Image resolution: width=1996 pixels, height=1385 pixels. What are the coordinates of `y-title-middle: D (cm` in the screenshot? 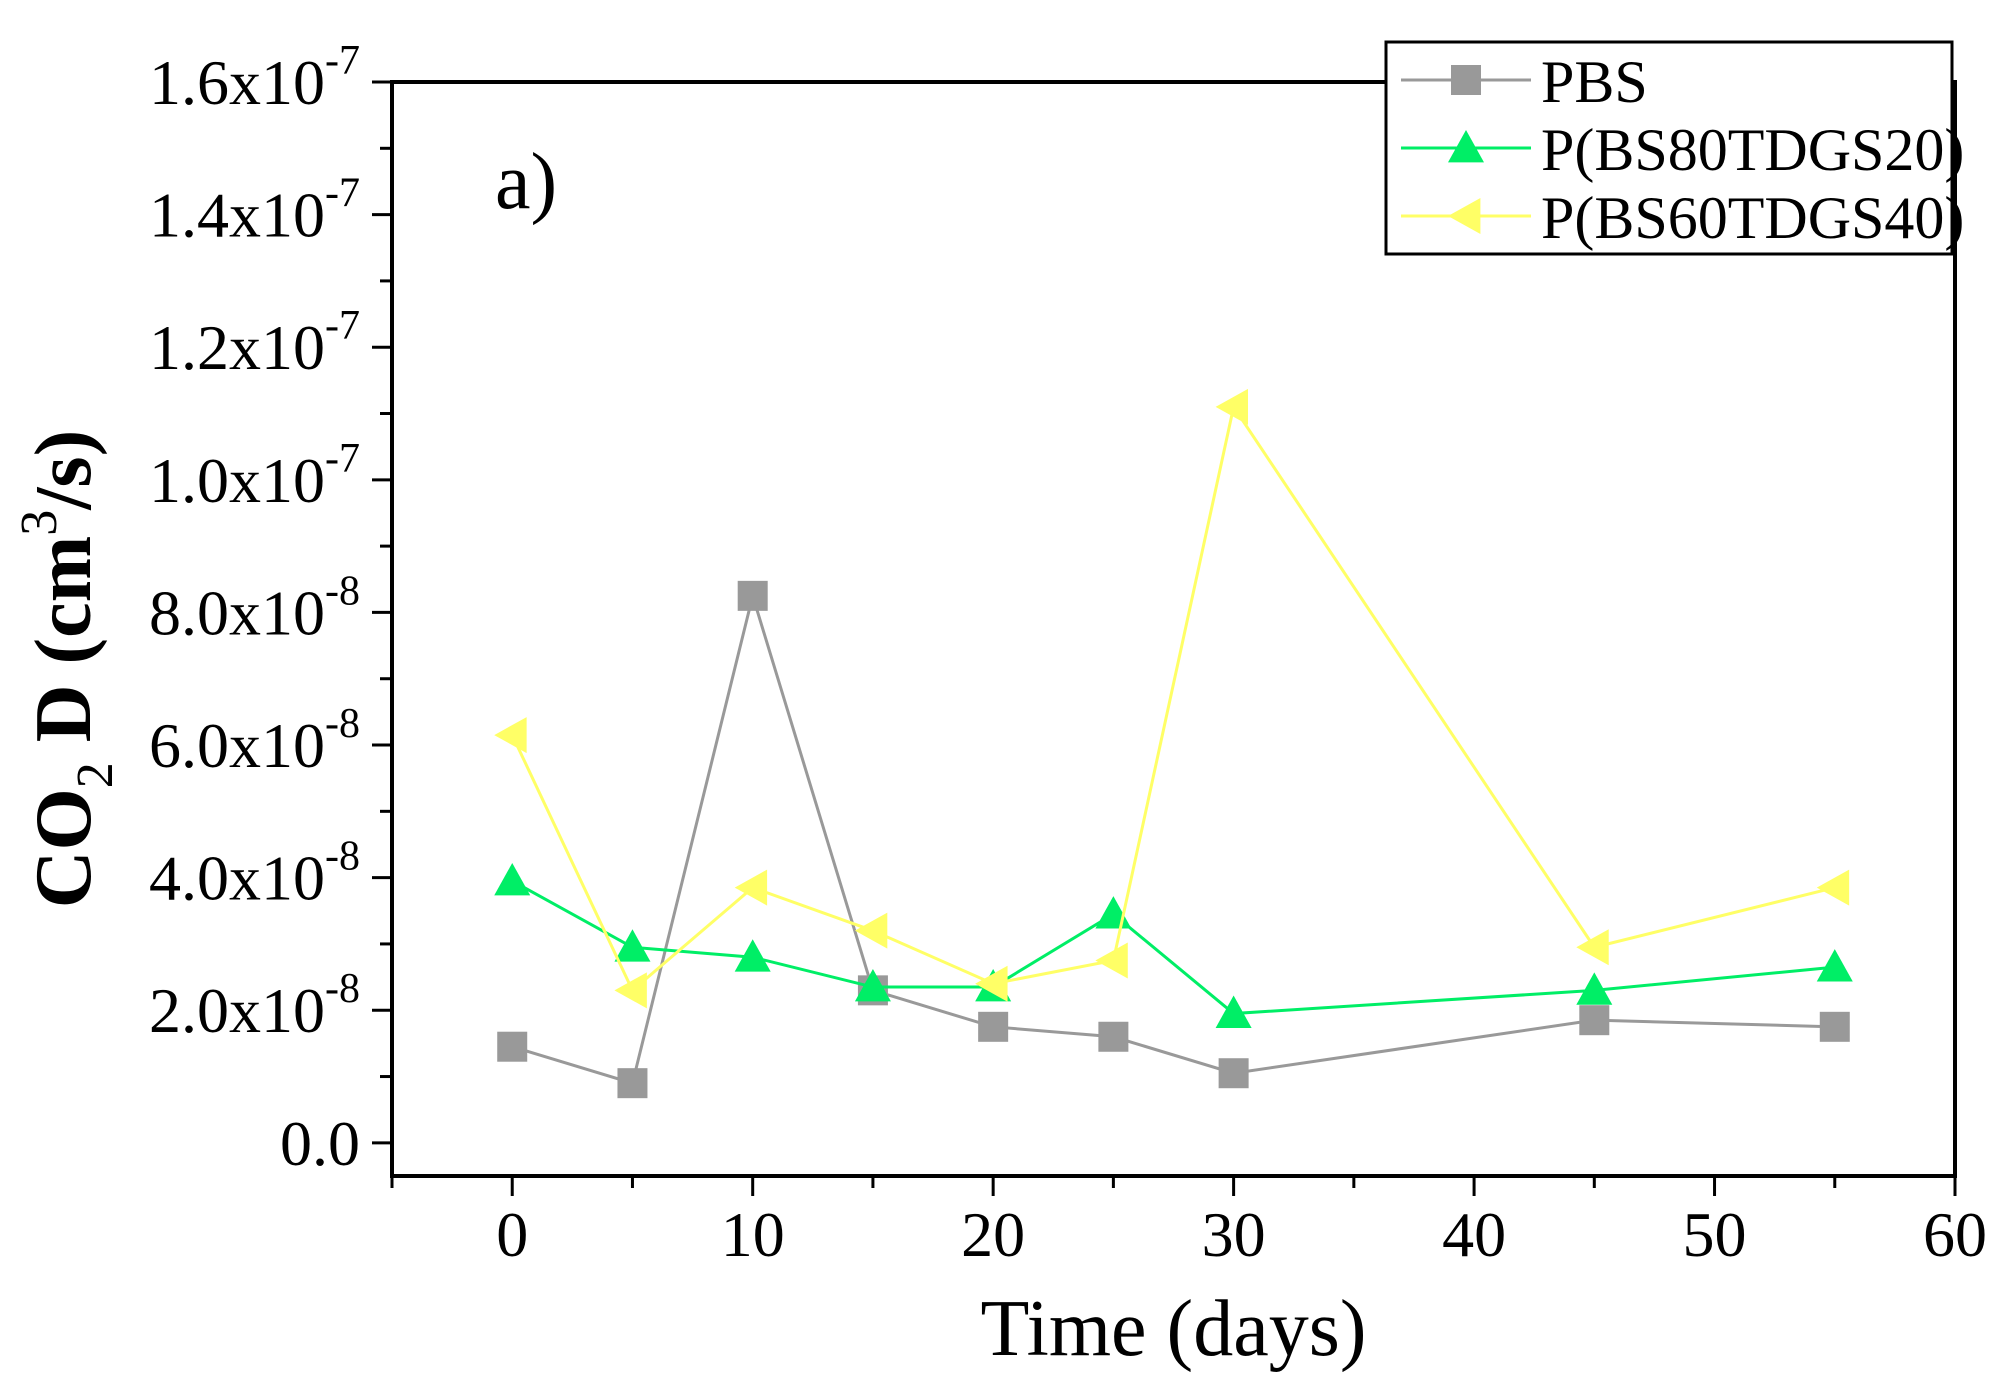 It's located at (64, 649).